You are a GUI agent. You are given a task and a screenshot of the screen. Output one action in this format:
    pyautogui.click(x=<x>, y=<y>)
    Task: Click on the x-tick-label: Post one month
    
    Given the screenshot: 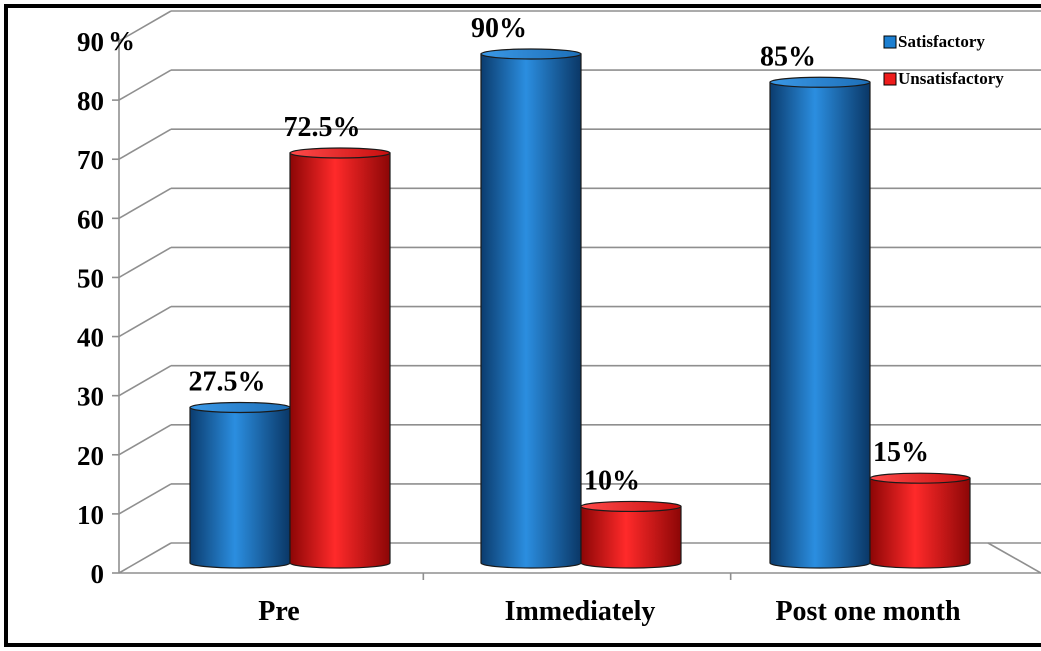 What is the action you would take?
    pyautogui.click(x=868, y=611)
    